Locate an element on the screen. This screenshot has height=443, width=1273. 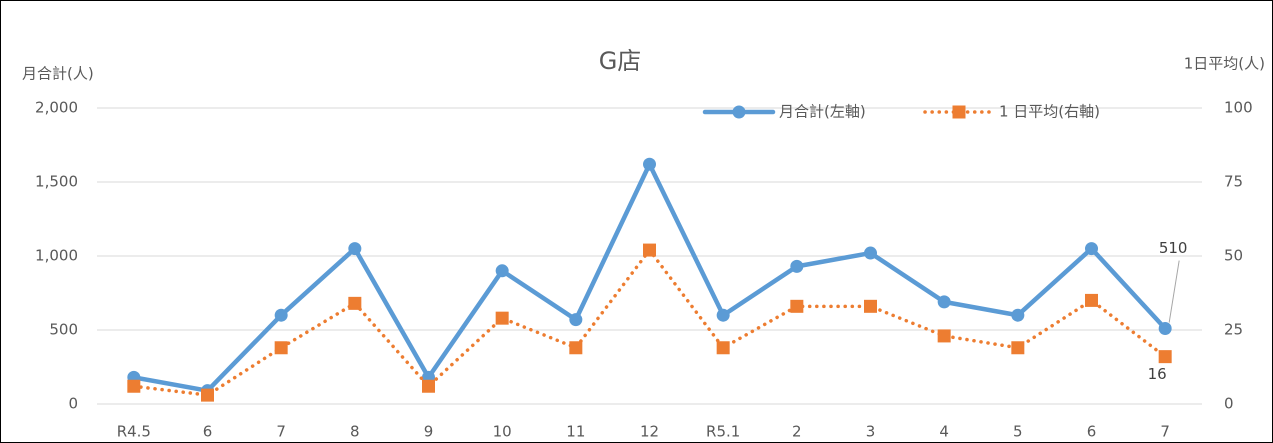
chart-title: G店 is located at coordinates (620, 61).